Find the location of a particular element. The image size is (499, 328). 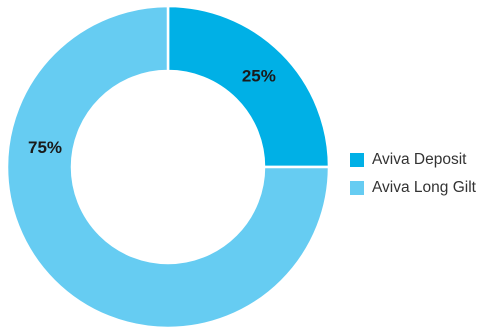

legend-swatch-aviva-long-gilt is located at coordinates (357, 188).